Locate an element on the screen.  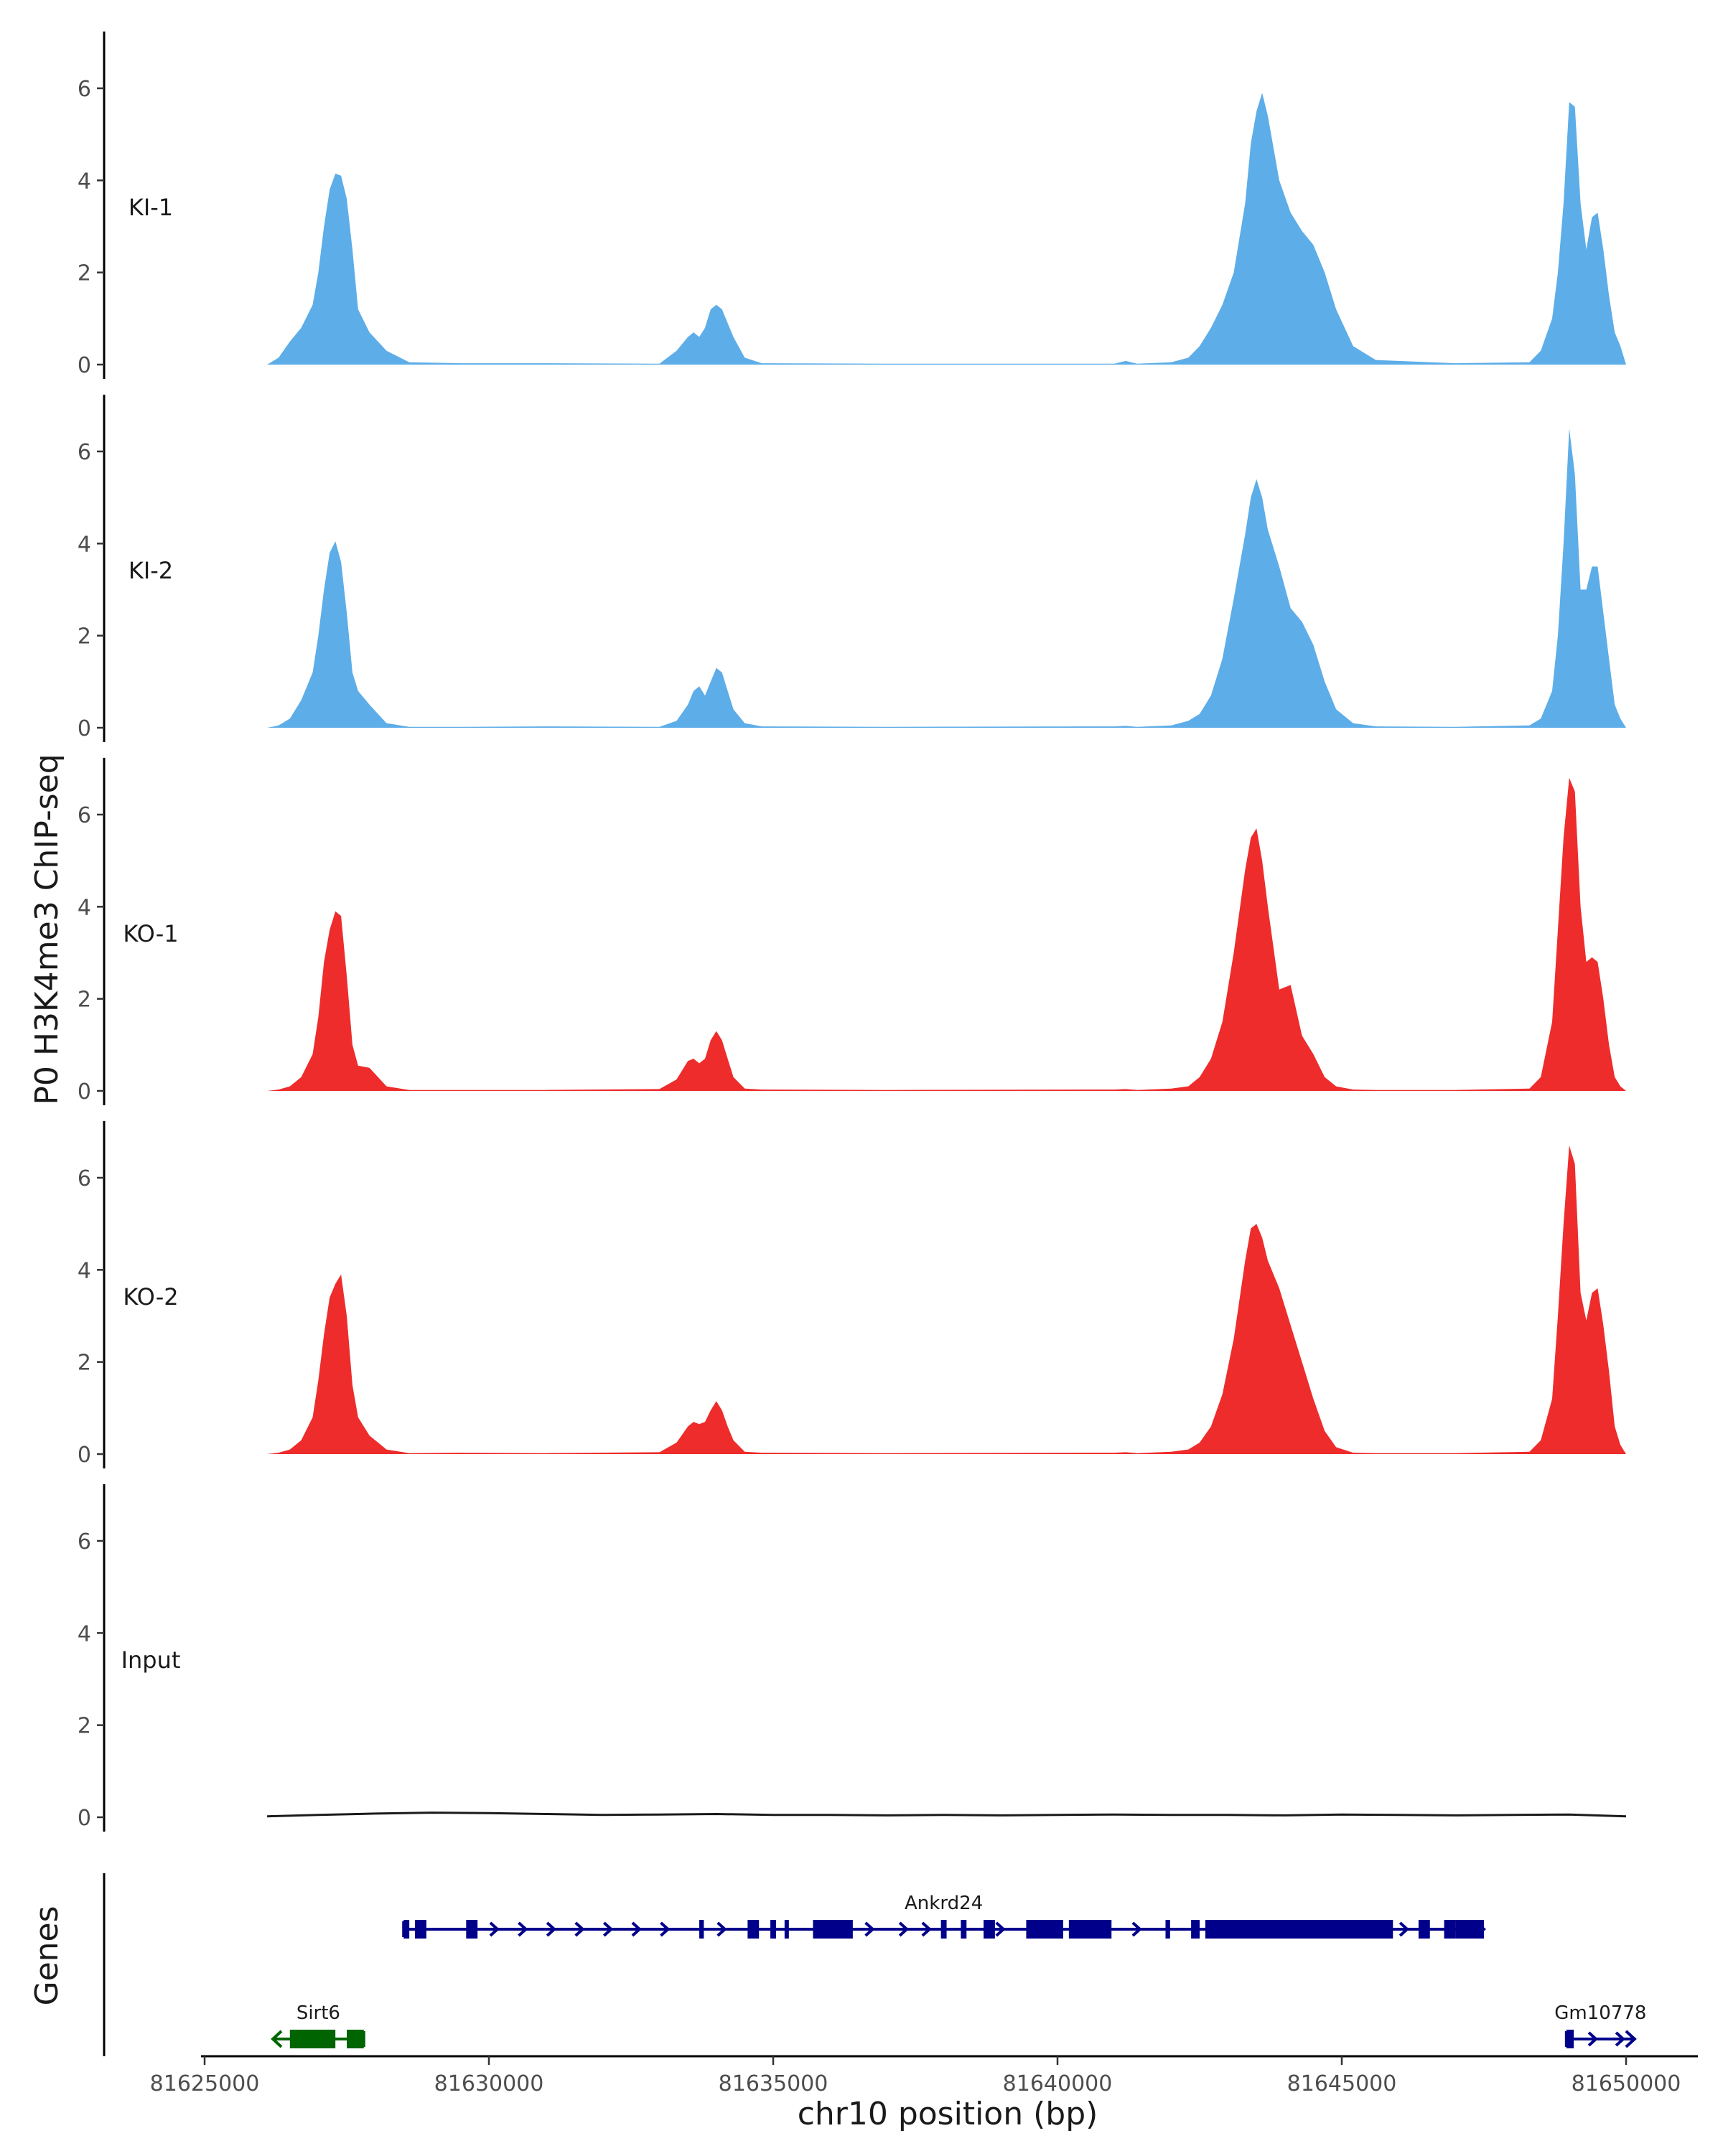
track-ki-1: 0 2 4 6 KI-1 is located at coordinates (853, 205).